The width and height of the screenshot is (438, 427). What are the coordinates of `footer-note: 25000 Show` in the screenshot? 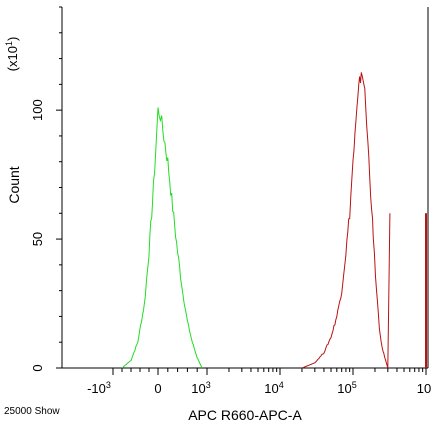 It's located at (32, 411).